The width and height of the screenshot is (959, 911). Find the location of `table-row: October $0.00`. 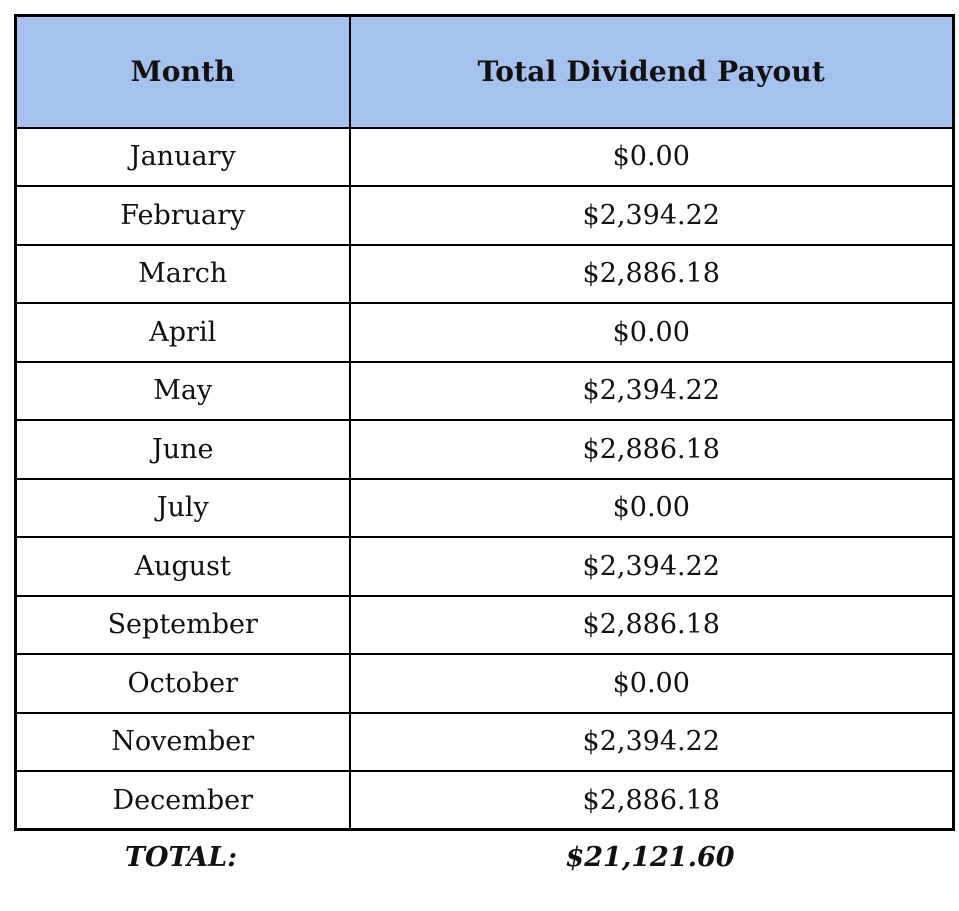

table-row: October $0.00 is located at coordinates (484, 683).